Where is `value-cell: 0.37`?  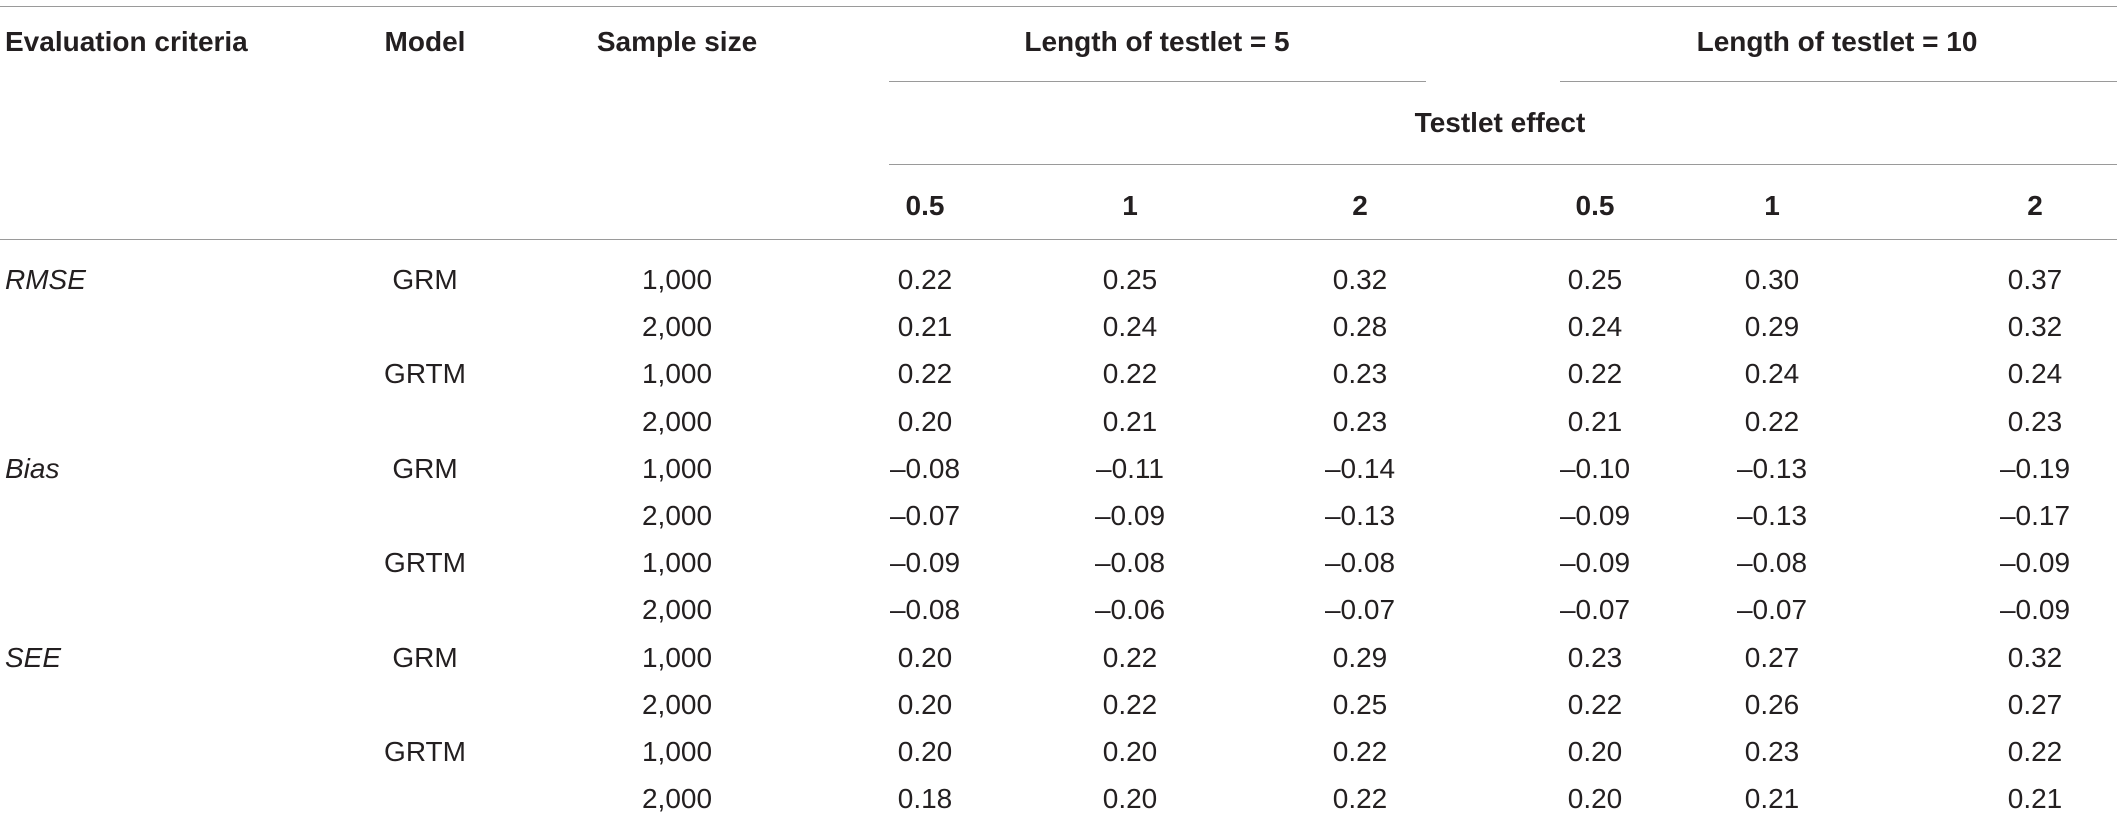
value-cell: 0.37 is located at coordinates (2035, 279).